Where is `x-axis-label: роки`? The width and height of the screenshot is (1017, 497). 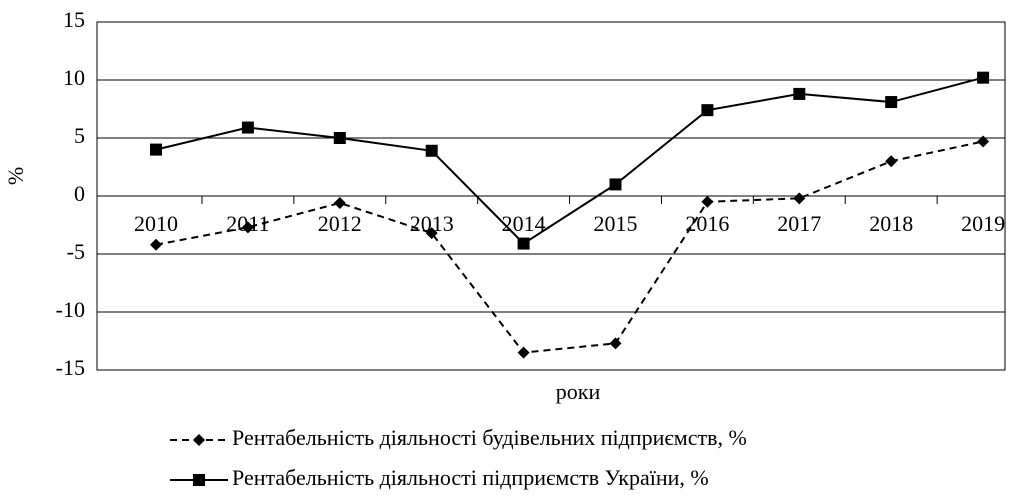 x-axis-label: роки is located at coordinates (578, 391).